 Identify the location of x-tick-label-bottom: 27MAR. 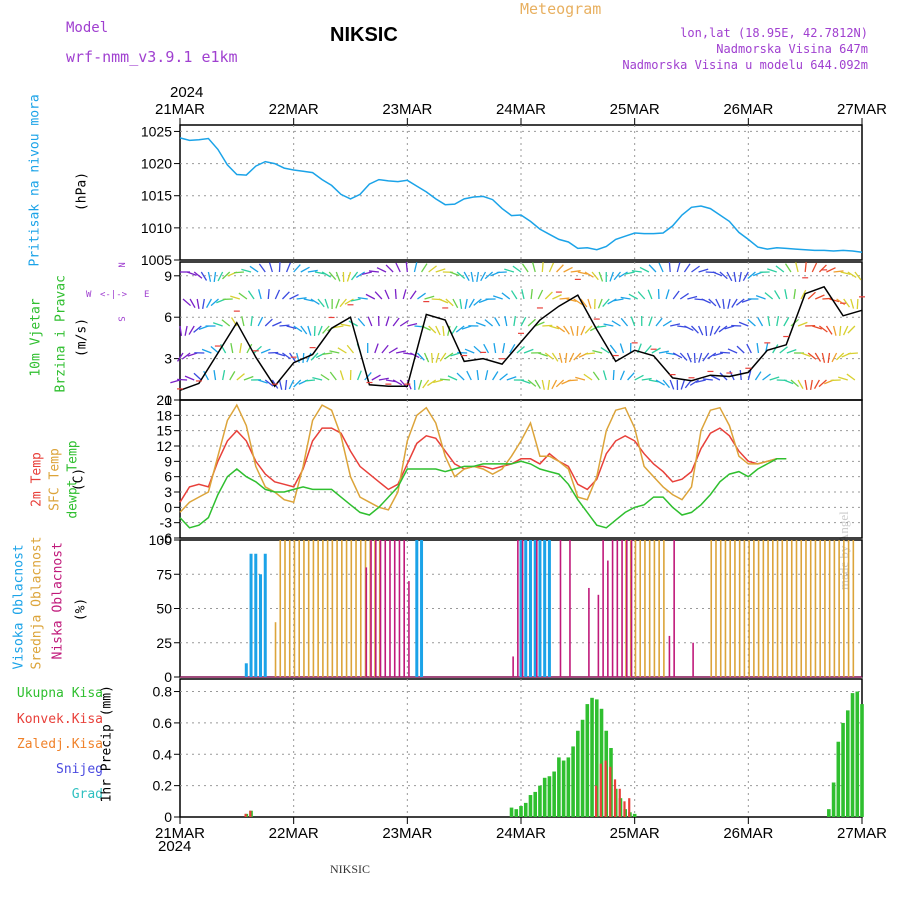
(862, 833).